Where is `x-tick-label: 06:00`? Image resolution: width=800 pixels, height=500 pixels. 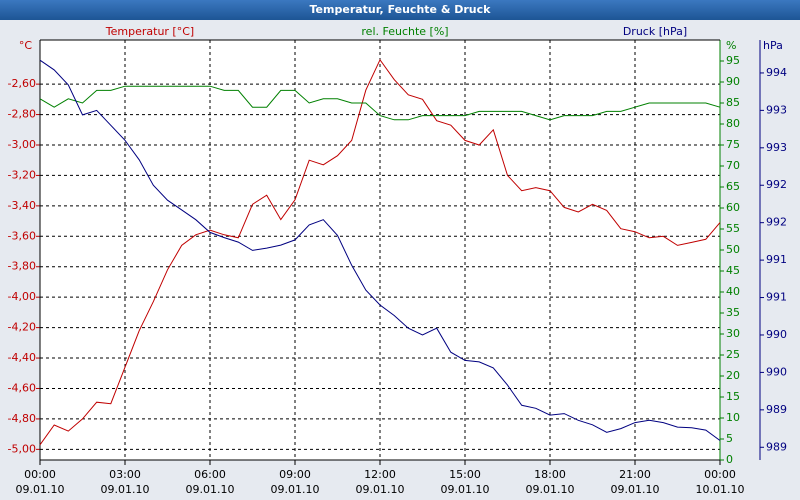
x-tick-label: 06:00 is located at coordinates (210, 474).